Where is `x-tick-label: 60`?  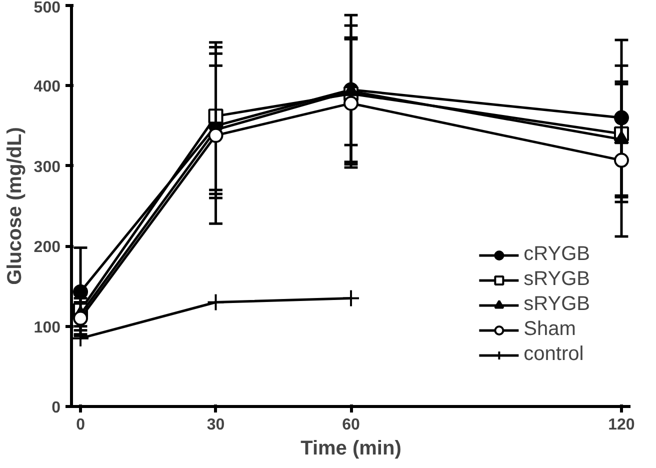
x-tick-label: 60 is located at coordinates (351, 425).